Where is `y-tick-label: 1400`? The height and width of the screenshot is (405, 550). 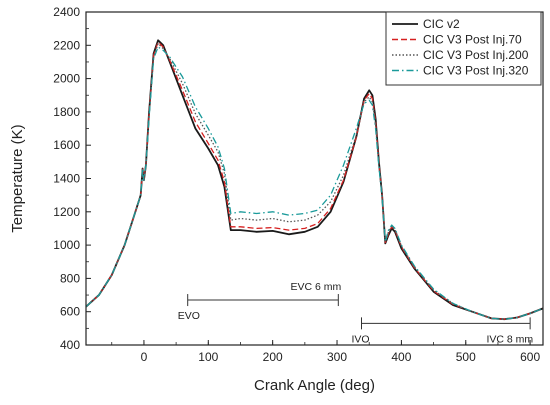 y-tick-label: 1400 is located at coordinates (66, 179).